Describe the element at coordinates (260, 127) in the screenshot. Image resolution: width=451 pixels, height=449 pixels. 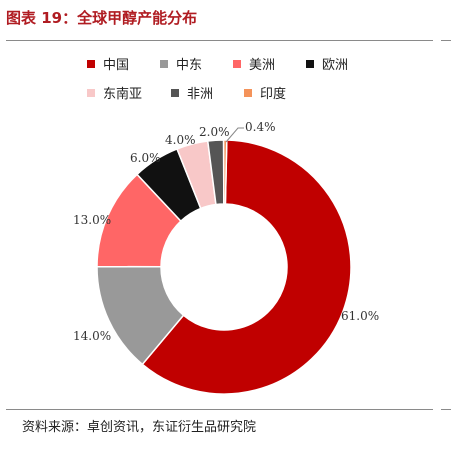
I see `data-label-india: 0.4%` at that location.